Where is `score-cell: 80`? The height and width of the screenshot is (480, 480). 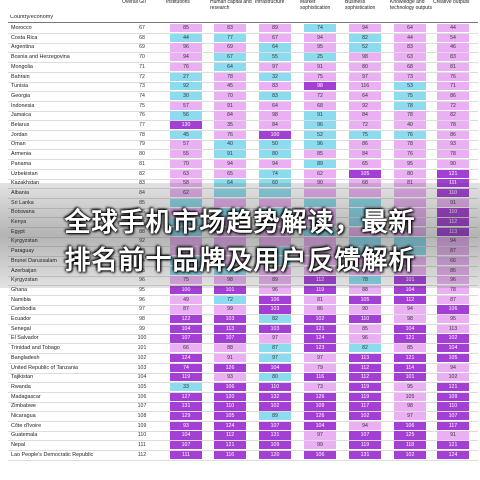 score-cell: 80 is located at coordinates (365, 67).